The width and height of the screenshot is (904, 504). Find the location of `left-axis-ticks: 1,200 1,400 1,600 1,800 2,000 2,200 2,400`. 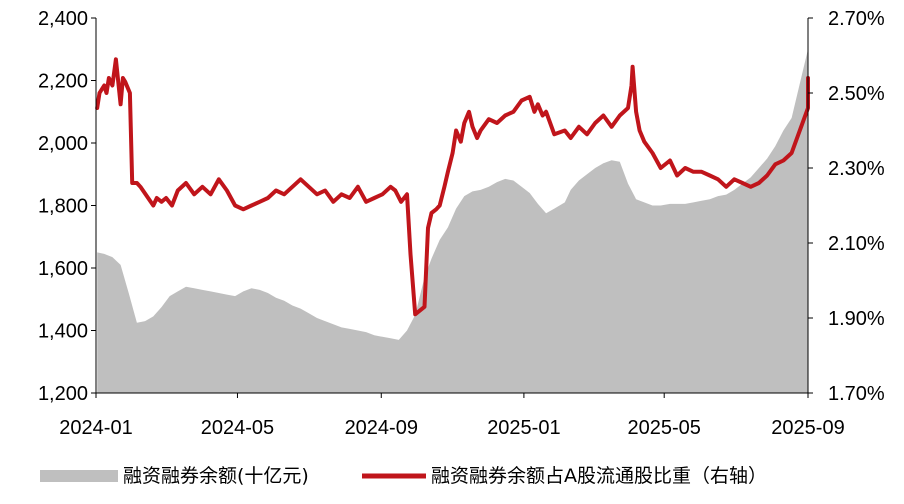

left-axis-ticks: 1,200 1,400 1,600 1,800 2,000 2,200 2,400 is located at coordinates (67, 206).